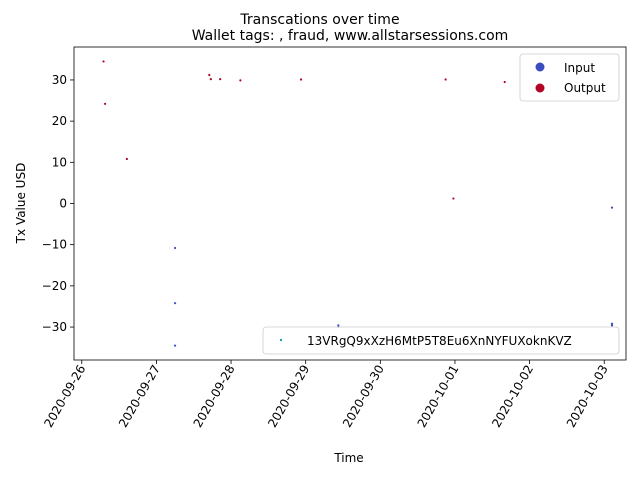  Describe the element at coordinates (540, 67) in the screenshot. I see `legend-input-marker` at that location.